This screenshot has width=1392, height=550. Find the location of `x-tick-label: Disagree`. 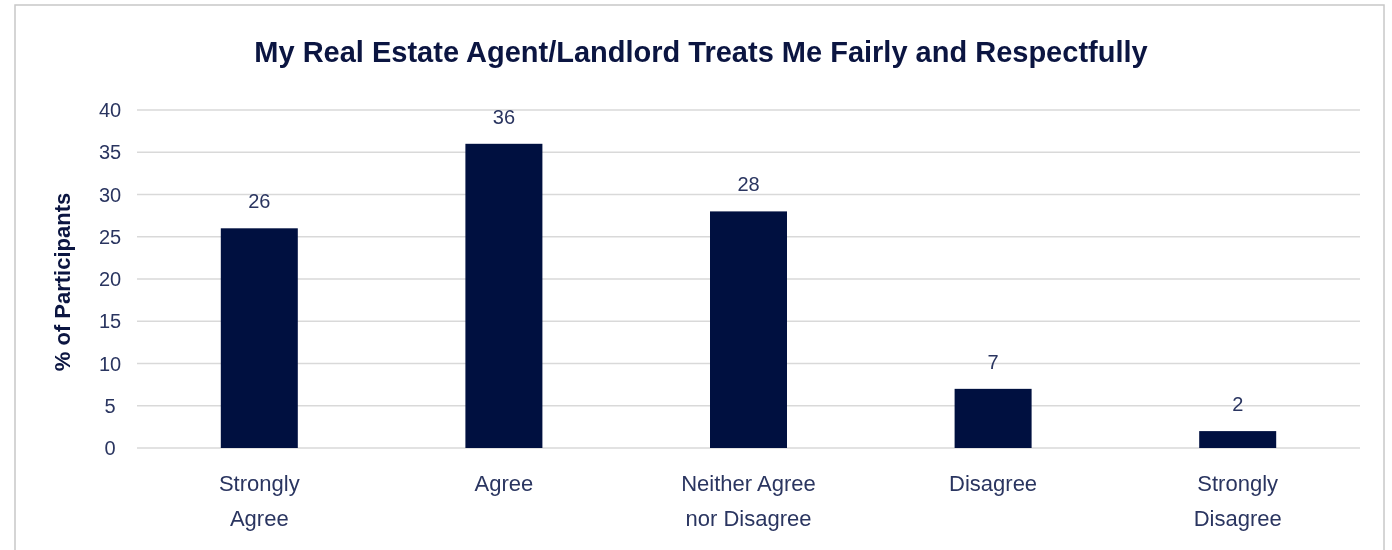

x-tick-label: Disagree is located at coordinates (993, 483).